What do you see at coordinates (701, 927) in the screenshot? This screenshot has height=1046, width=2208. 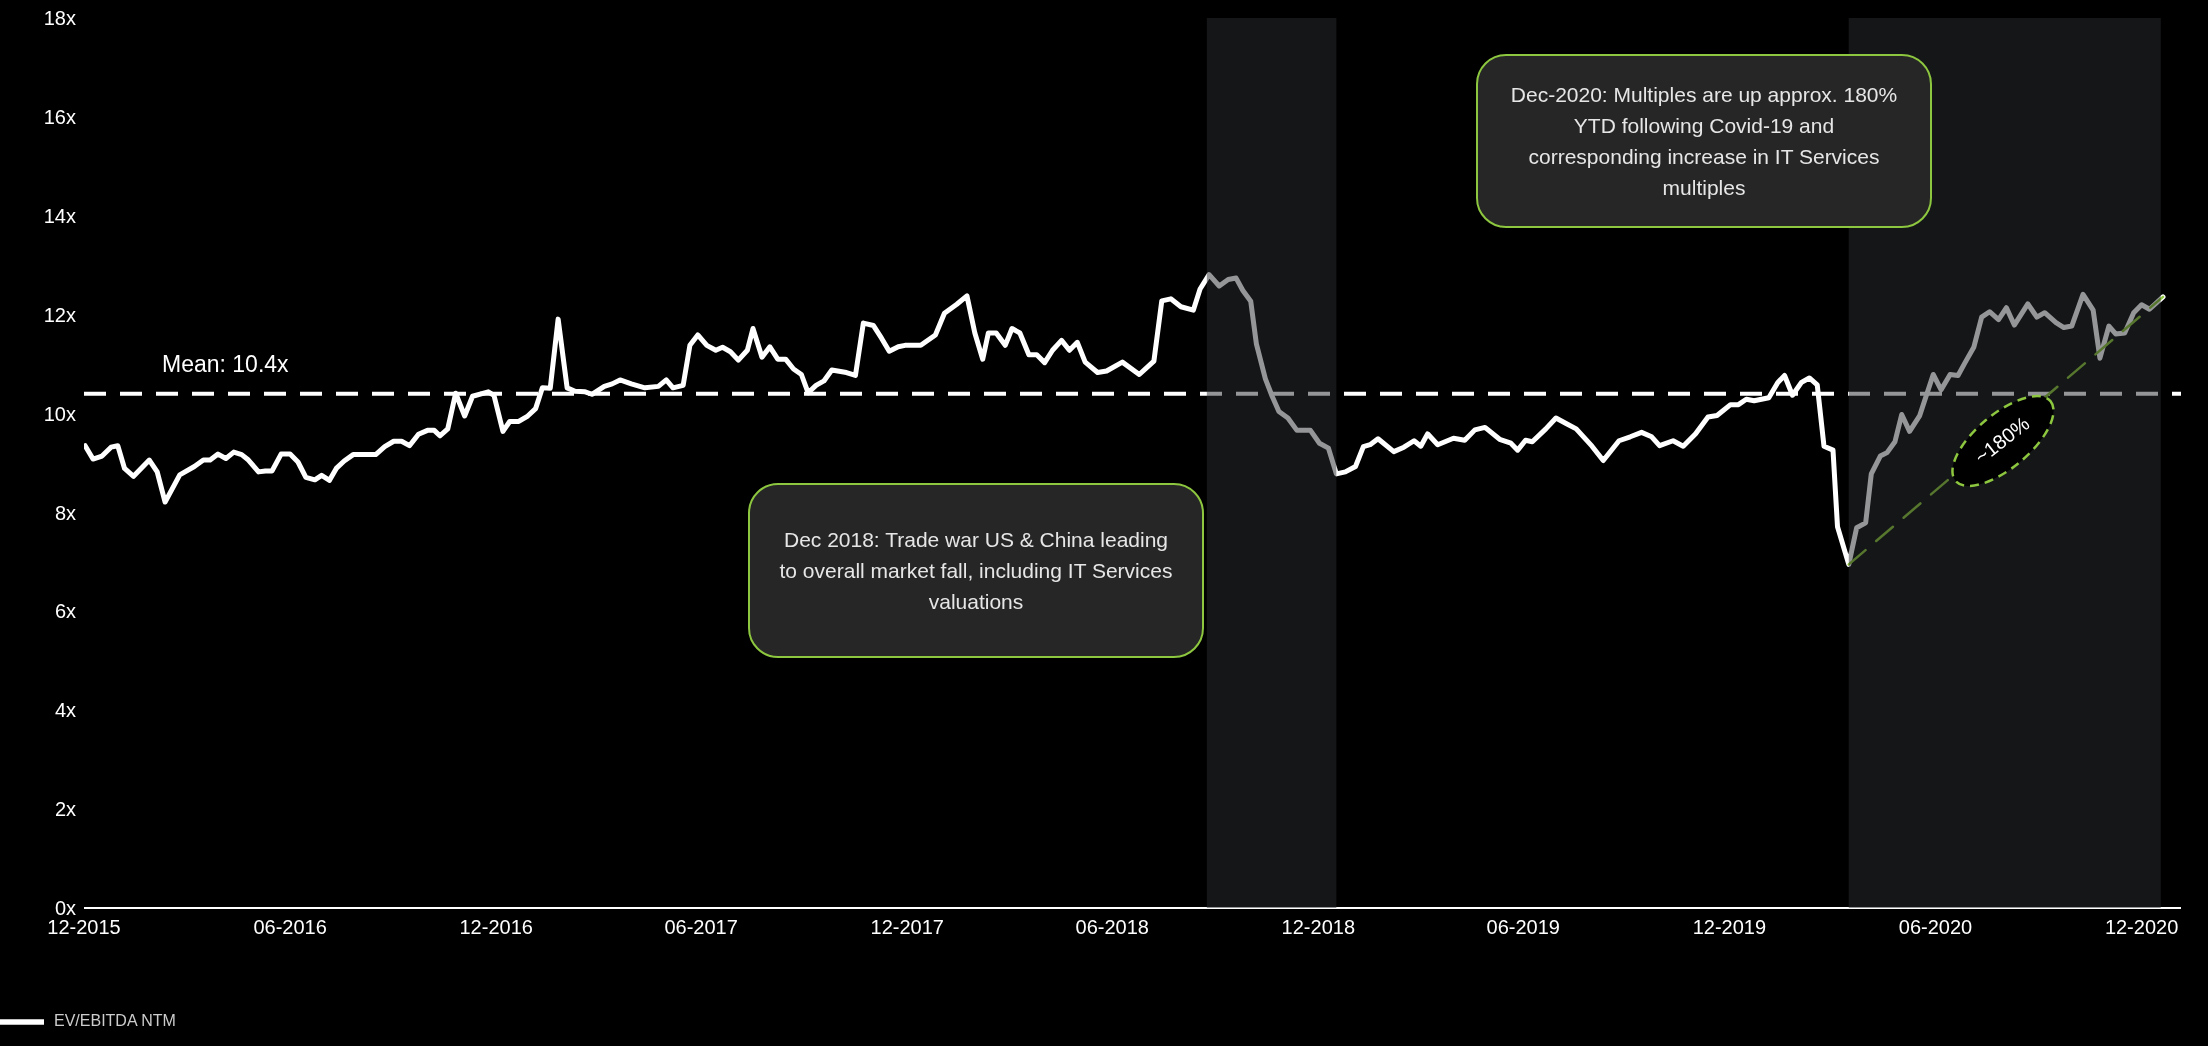 I see `x-tick-label: 06-2017` at bounding box center [701, 927].